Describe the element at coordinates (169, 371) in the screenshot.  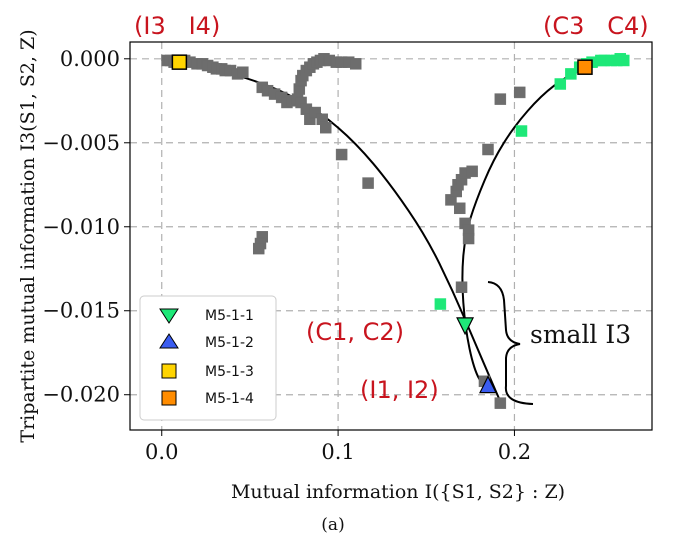
I see `legend-marker-square-yellow` at that location.